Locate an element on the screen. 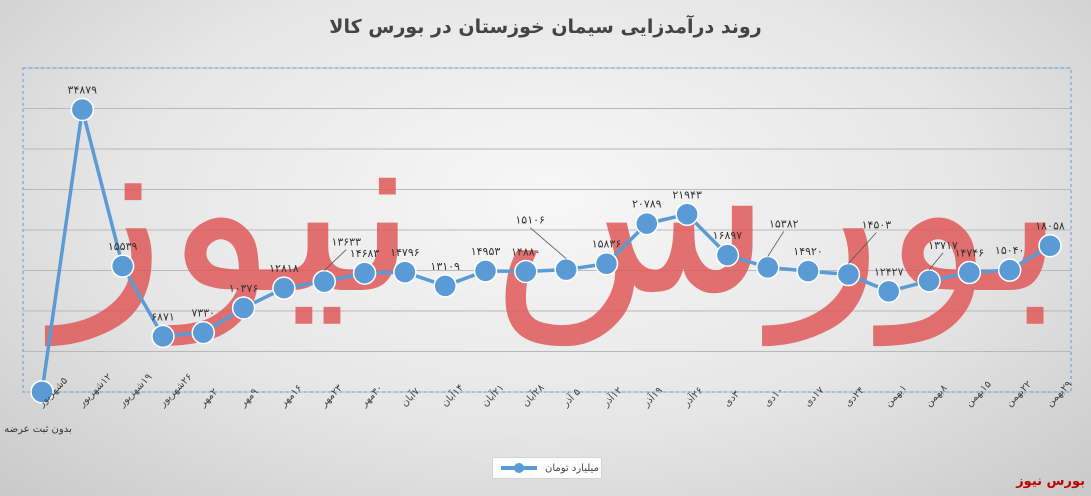 This screenshot has height=496, width=1091. x-tick-label: ۲۶شهریور is located at coordinates (176, 391).